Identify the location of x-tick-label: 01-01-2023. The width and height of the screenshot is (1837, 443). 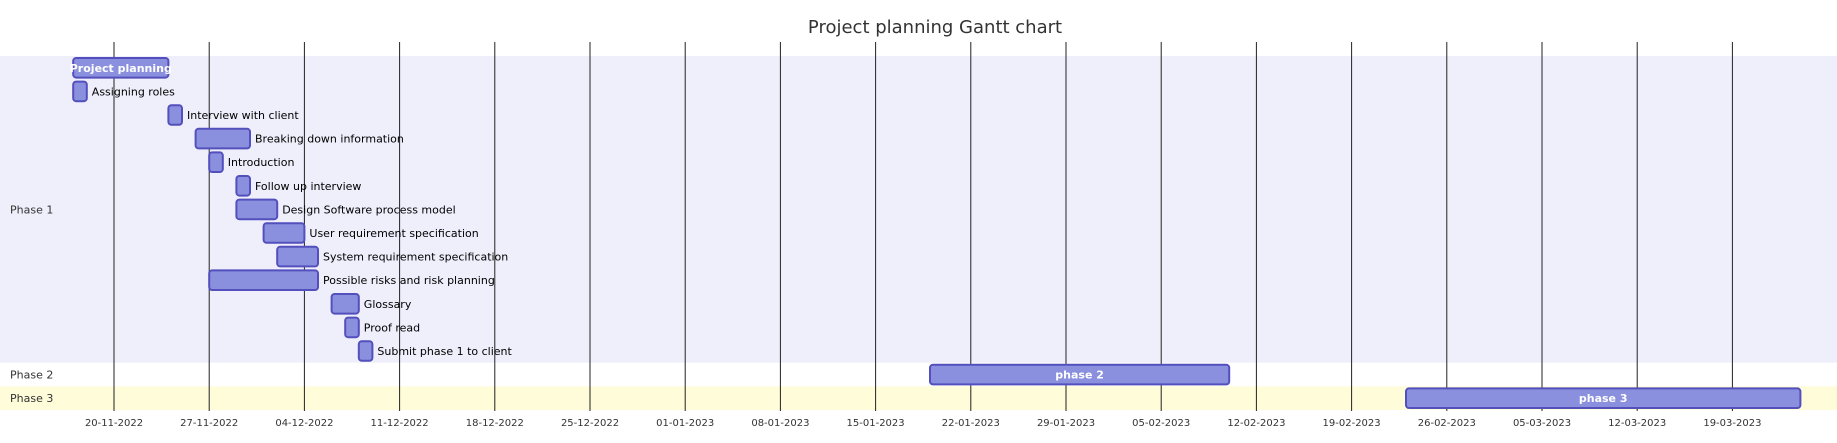
(685, 423).